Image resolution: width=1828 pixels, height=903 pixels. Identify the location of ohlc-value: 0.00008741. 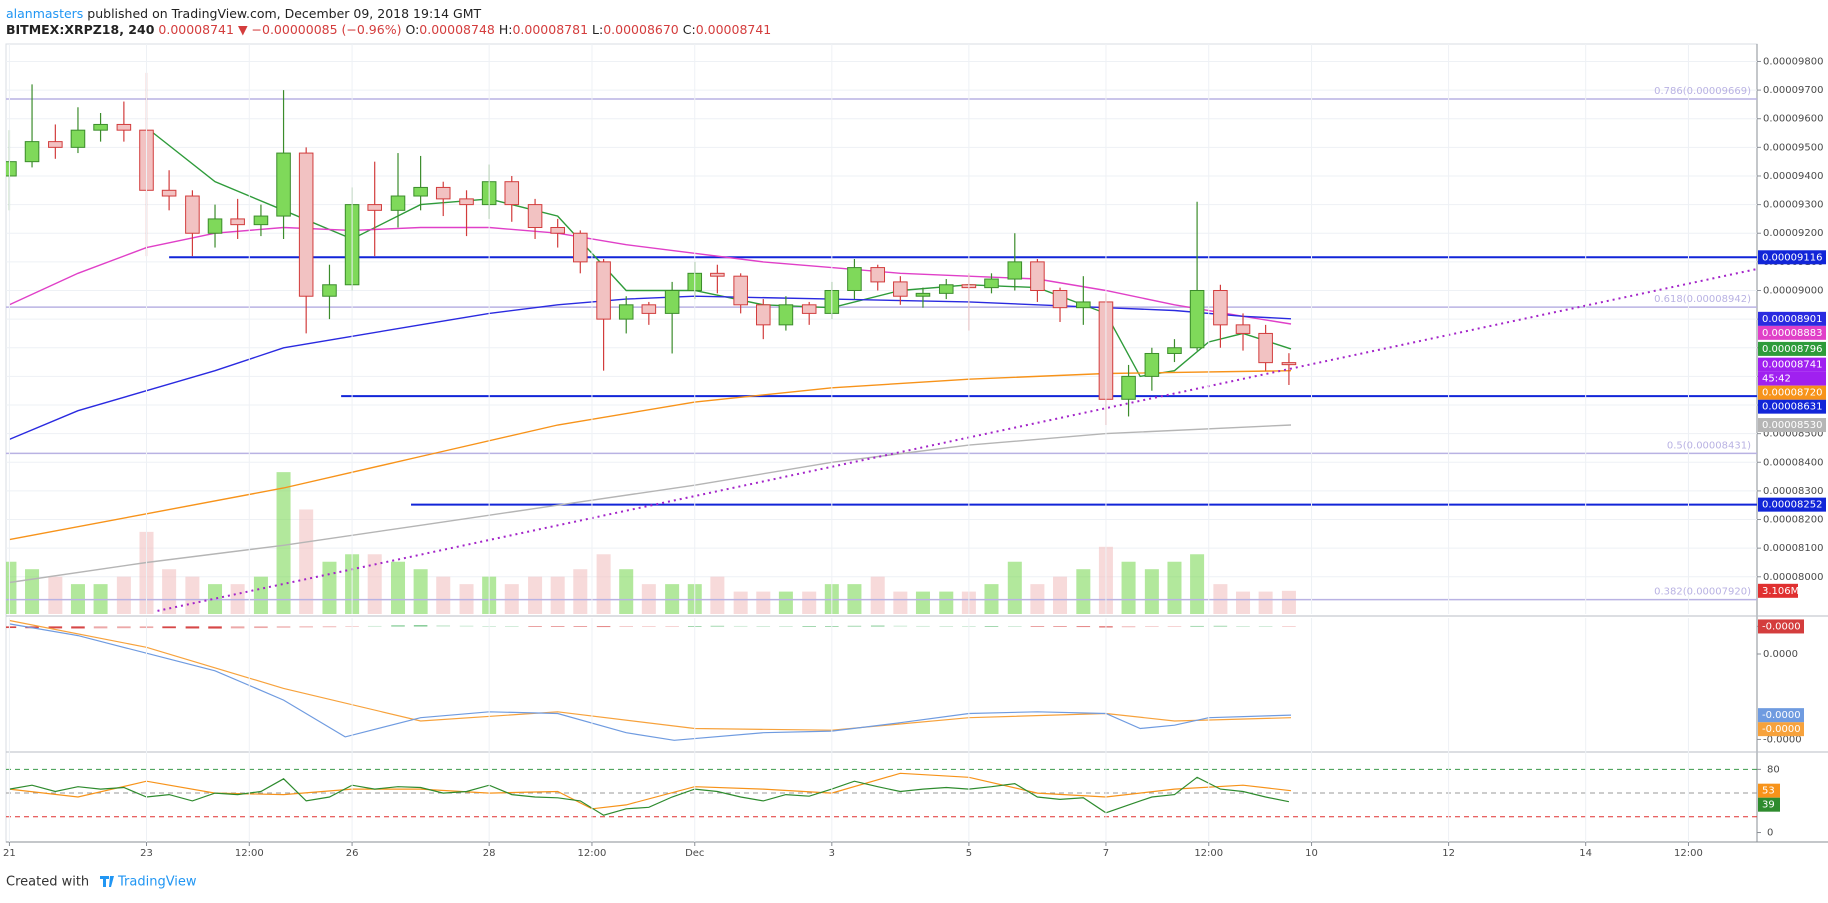
(734, 29).